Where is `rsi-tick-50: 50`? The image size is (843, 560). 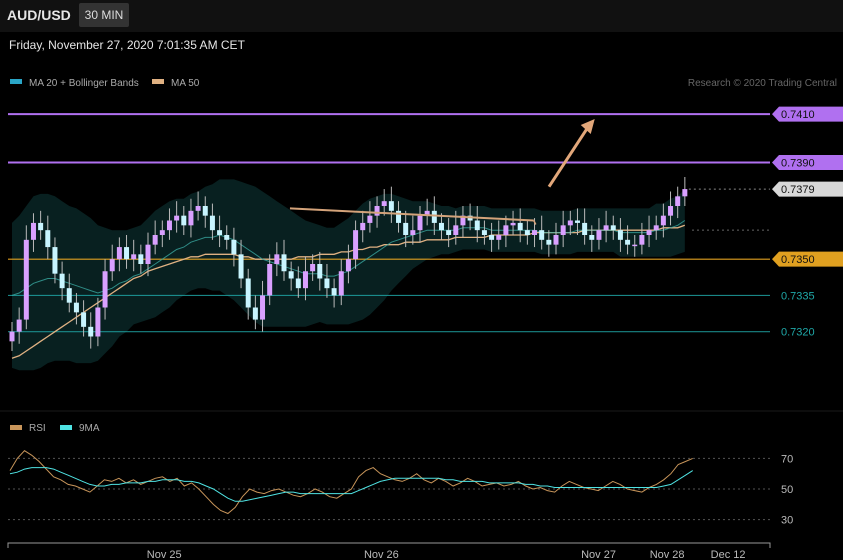 rsi-tick-50: 50 is located at coordinates (787, 490).